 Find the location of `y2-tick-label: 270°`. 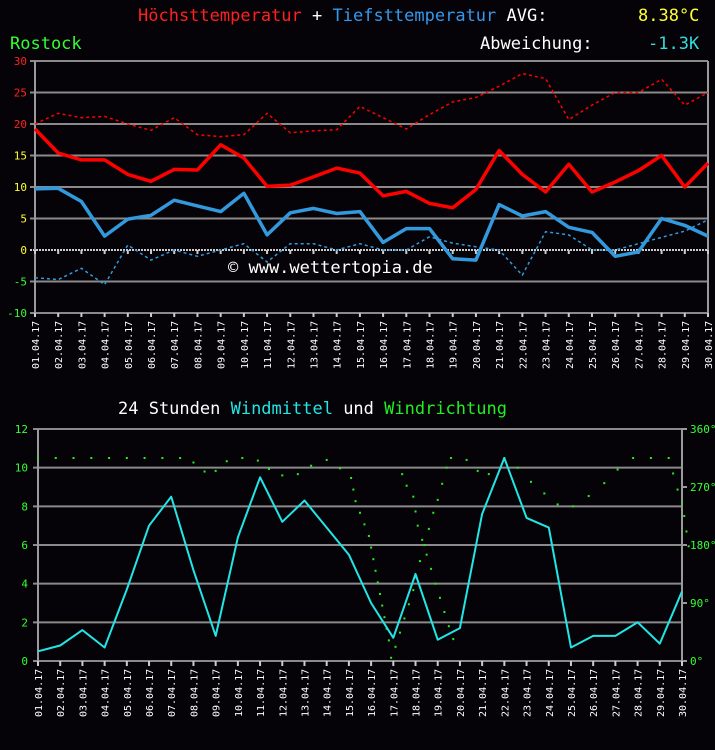

y2-tick-label: 270° is located at coordinates (702, 487).